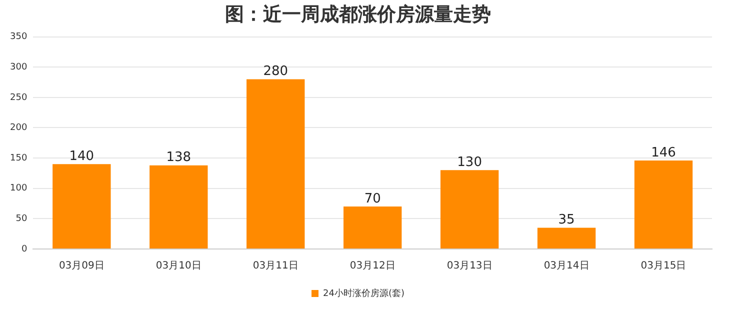  What do you see at coordinates (179, 158) in the screenshot?
I see `data-label: 138` at bounding box center [179, 158].